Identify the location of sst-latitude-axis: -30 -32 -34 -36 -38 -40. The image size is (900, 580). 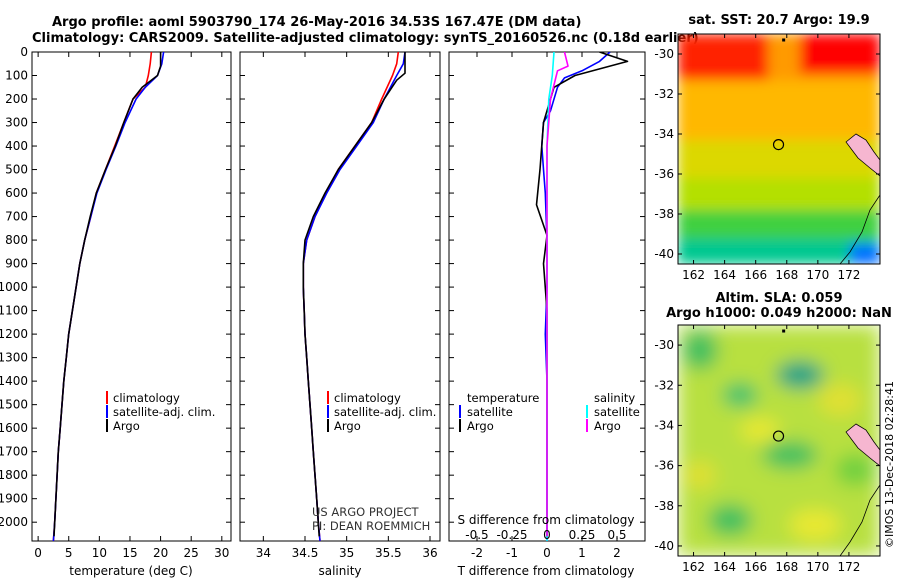
(767, 154).